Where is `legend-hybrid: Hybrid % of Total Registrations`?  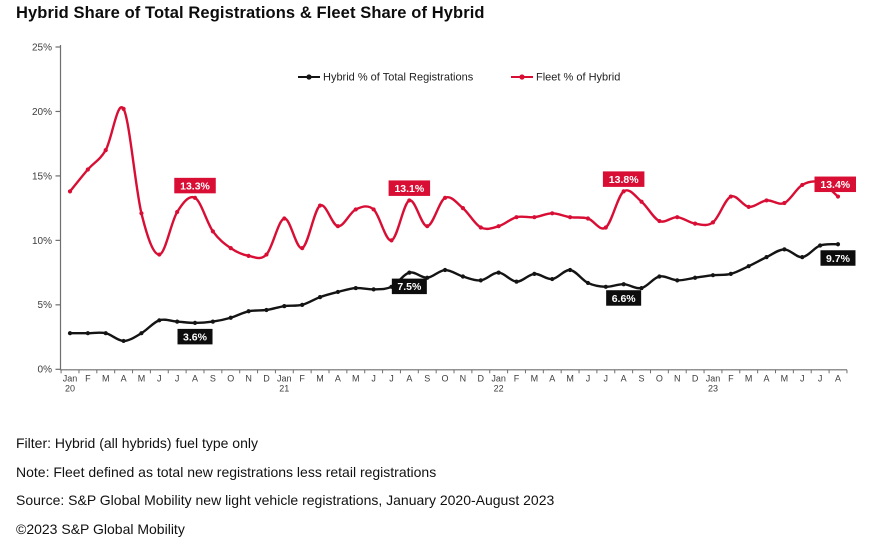 legend-hybrid: Hybrid % of Total Registrations is located at coordinates (386, 78).